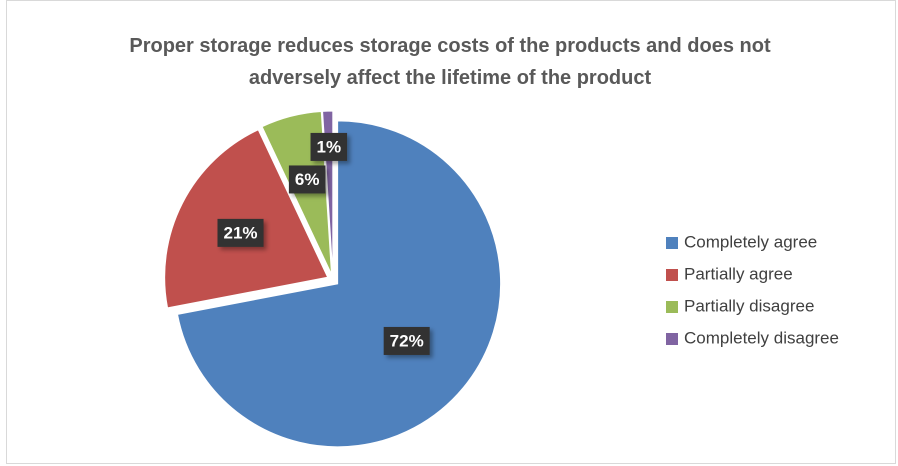 Image resolution: width=898 pixels, height=466 pixels. I want to click on data-label: 6%, so click(307, 179).